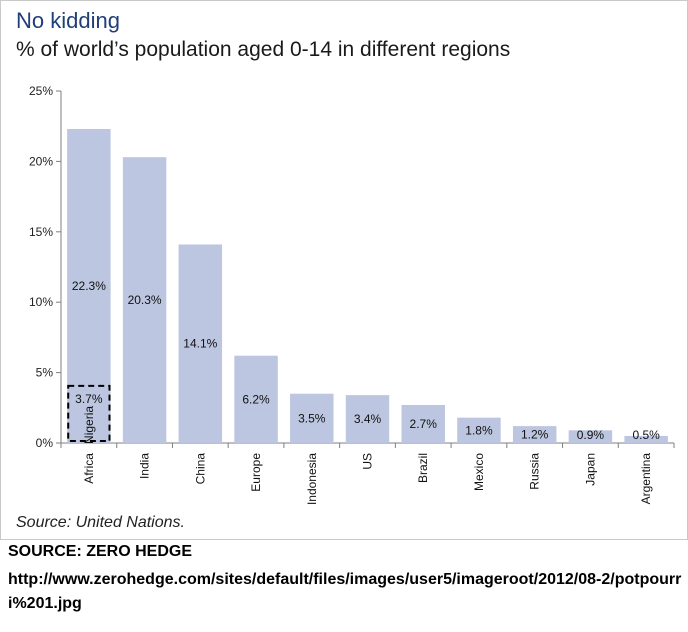  Describe the element at coordinates (68, 20) in the screenshot. I see `chart-title: No kidding` at that location.